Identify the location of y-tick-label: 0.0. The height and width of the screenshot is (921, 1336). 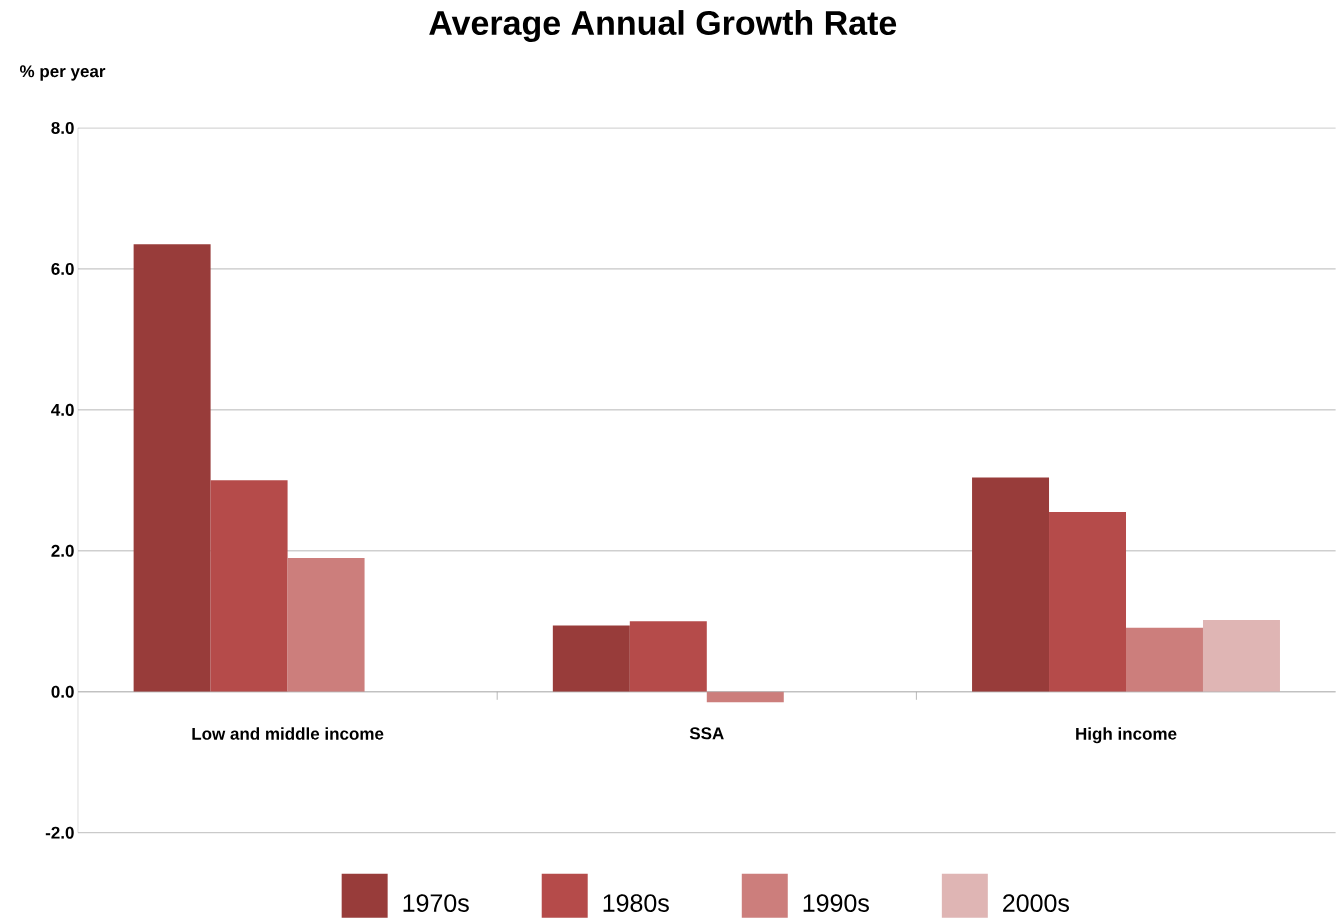
(62, 691).